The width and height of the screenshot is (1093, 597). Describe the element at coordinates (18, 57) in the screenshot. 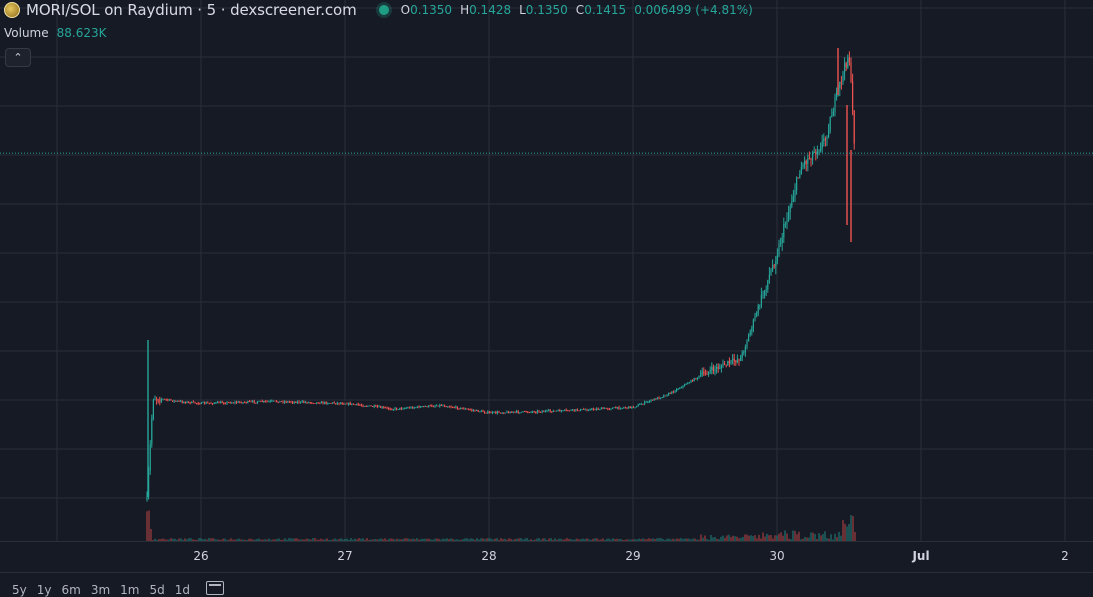

I see `collapse-legend-button: ⌃` at that location.